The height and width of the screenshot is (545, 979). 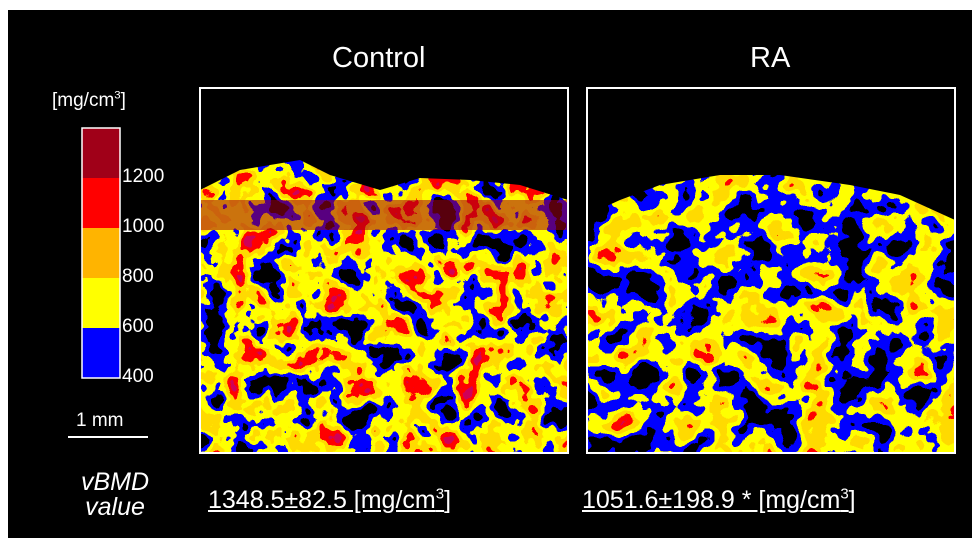 I want to click on unit-text: ], so click(x=123, y=100).